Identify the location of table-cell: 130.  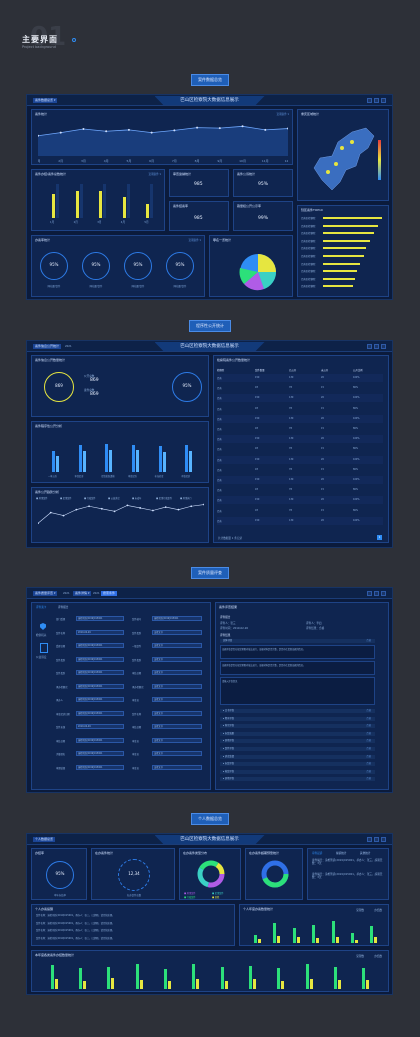
(291, 398).